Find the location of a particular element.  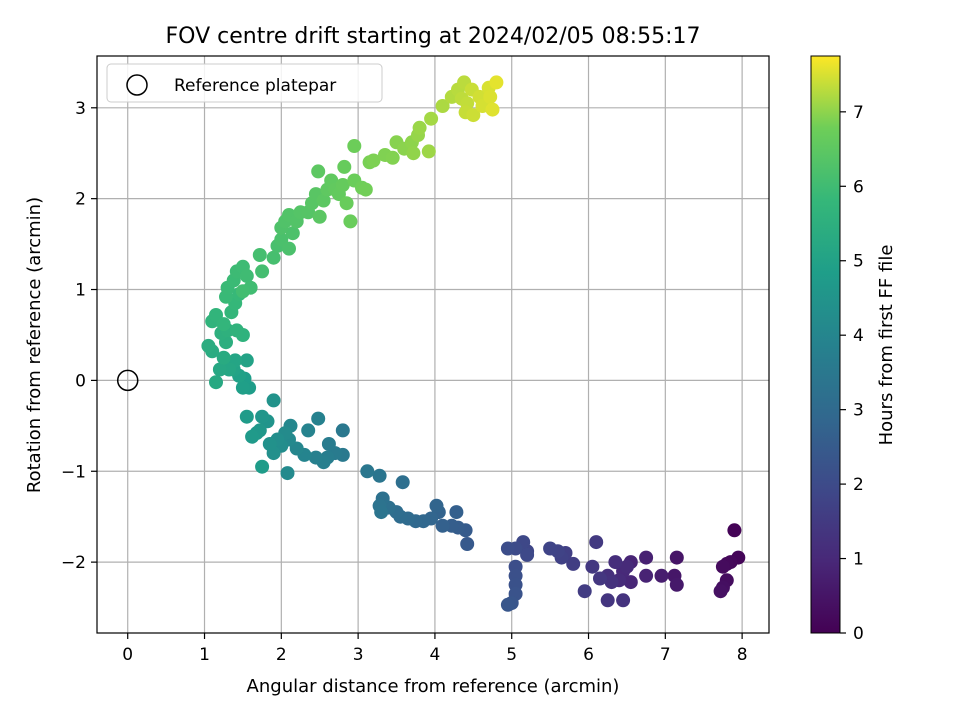

y-tick-label: 2 is located at coordinates (80, 200).